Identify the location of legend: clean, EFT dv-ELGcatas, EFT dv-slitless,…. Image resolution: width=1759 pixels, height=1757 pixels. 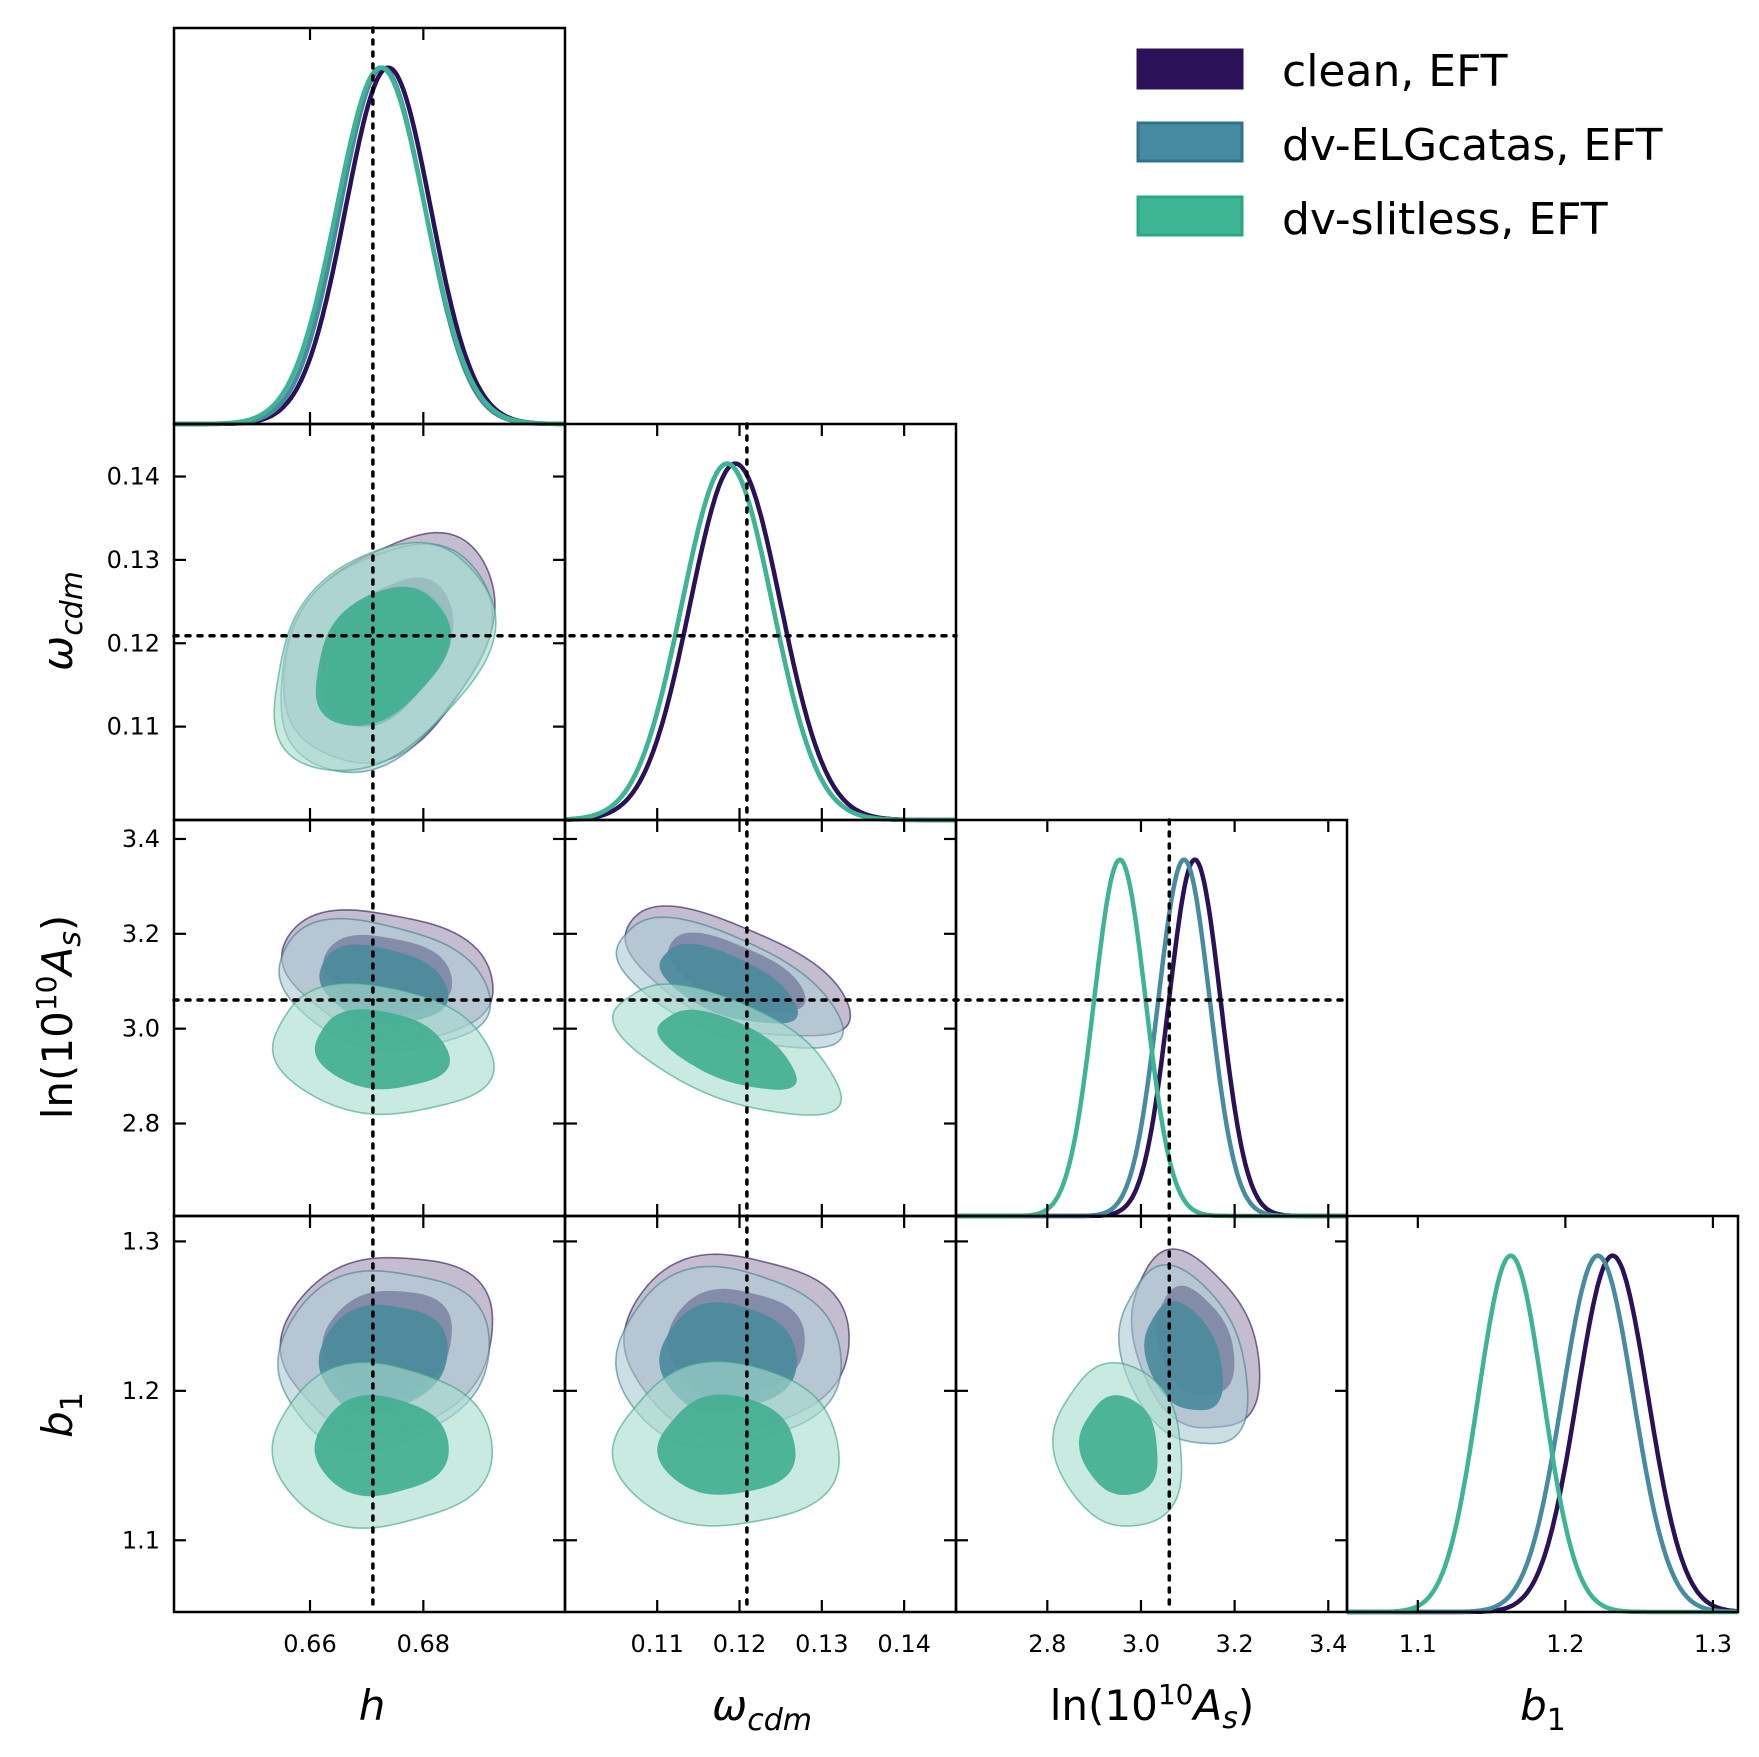
(1399, 145).